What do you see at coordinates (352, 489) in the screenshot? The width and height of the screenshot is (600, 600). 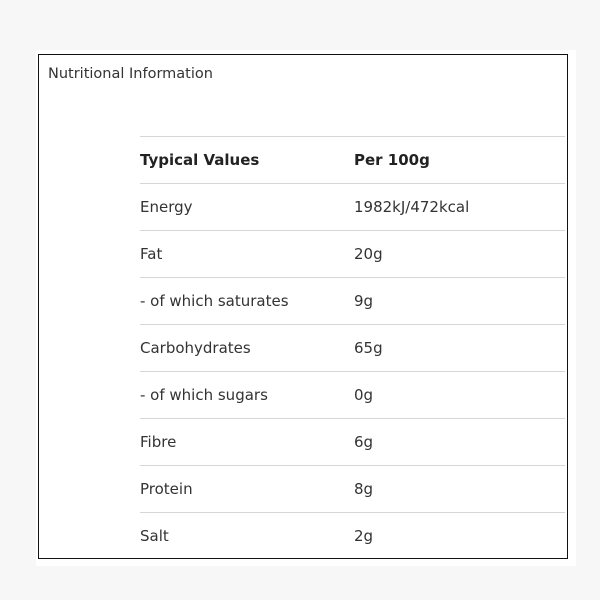 I see `table-row: Protein 8g` at bounding box center [352, 489].